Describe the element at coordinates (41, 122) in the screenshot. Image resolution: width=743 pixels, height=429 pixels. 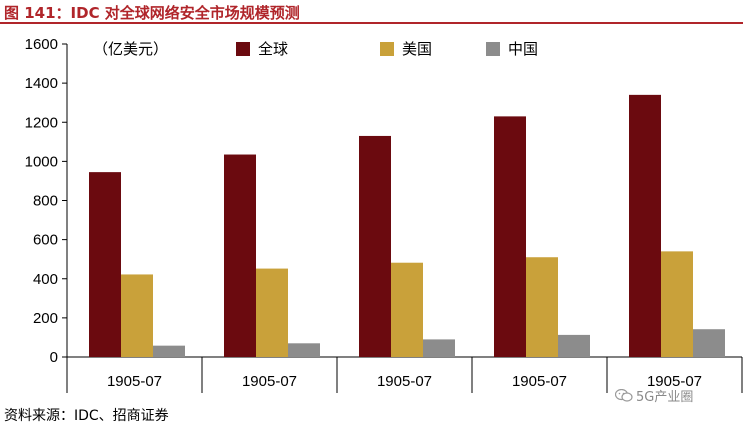
I see `y-tick-label: 1200` at that location.